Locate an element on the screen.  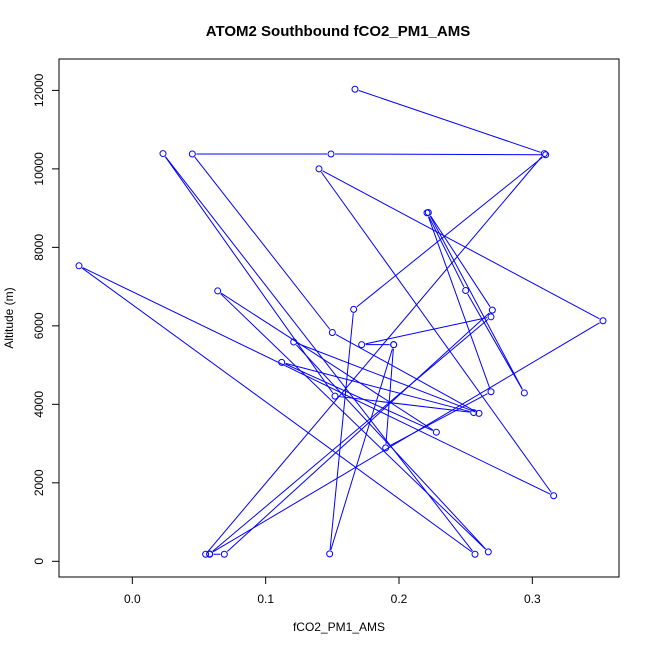
y-tick-label: 4000 is located at coordinates (39, 404).